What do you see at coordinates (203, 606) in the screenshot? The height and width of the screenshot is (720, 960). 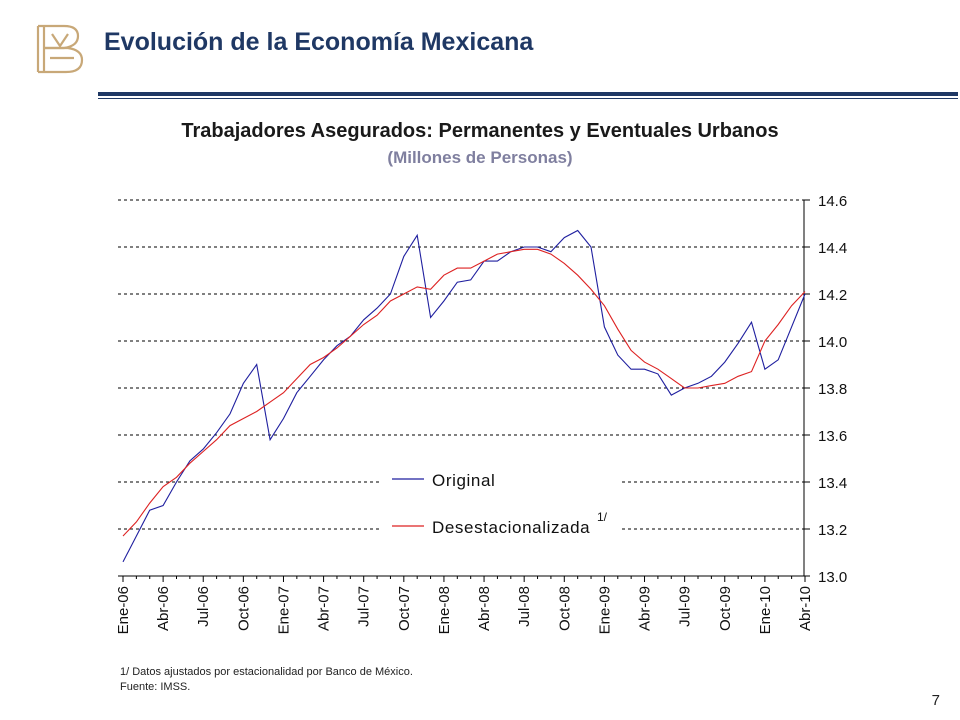 I see `x-tick-label: Jul-06` at bounding box center [203, 606].